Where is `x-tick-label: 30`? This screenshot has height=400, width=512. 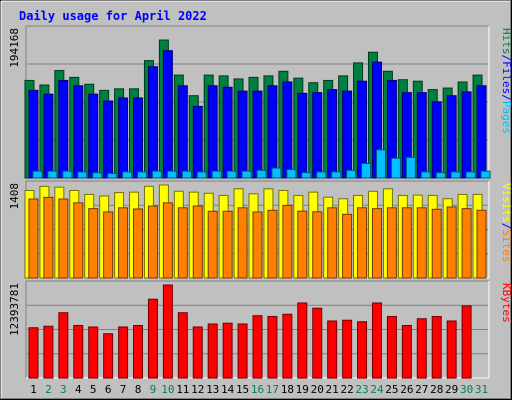 x-tick-label: 30 is located at coordinates (466, 389).